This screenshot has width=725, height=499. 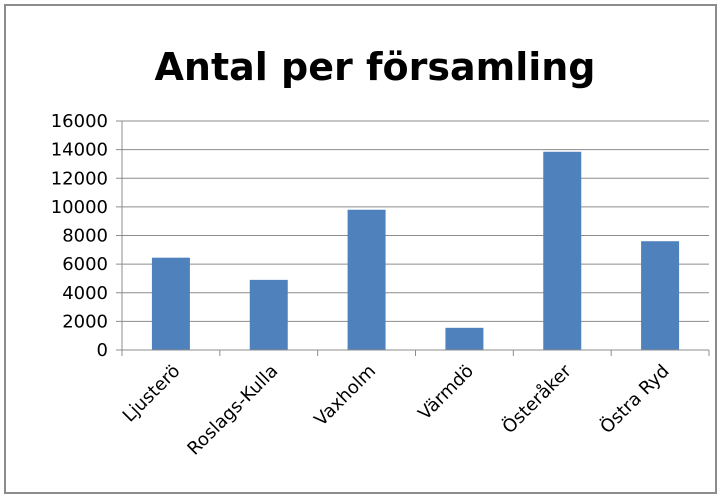 I want to click on bar-Roslags-Kulla, so click(x=268, y=314).